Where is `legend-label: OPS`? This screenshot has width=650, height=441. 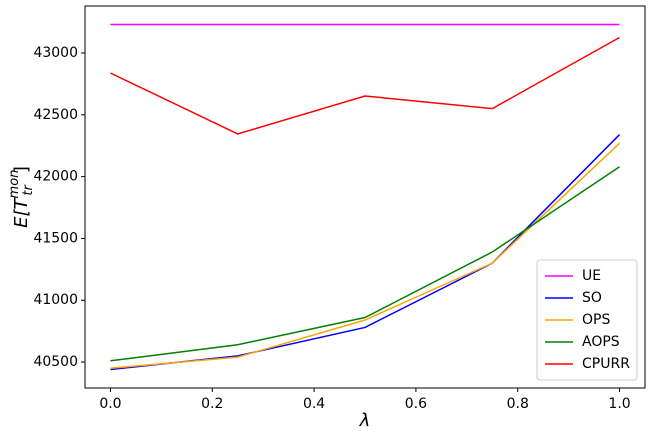
legend-label: OPS is located at coordinates (596, 320).